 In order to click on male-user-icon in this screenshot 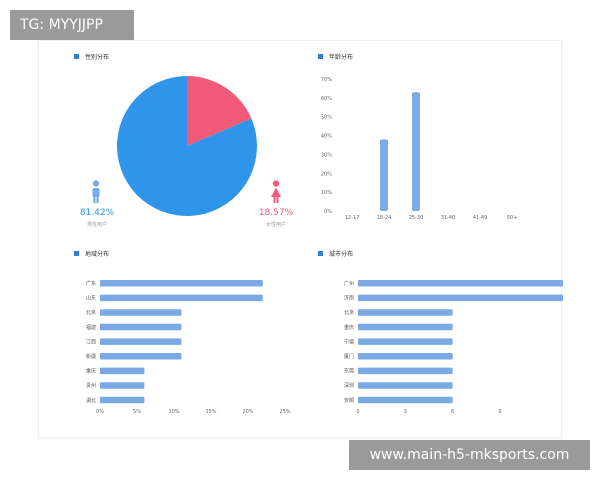, I will do `click(96, 192)`.